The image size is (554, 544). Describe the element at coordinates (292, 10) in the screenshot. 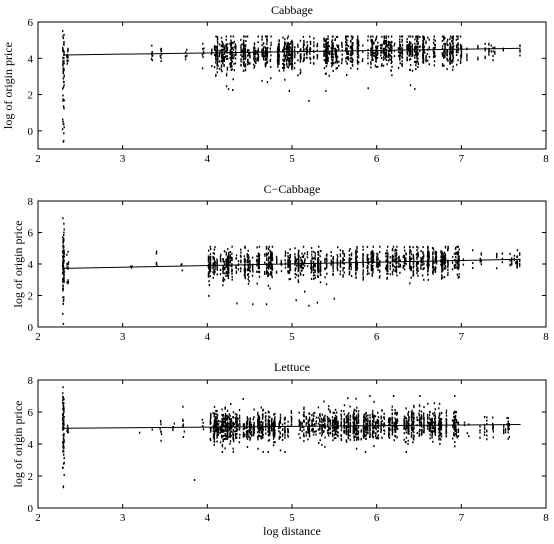

I see `chart-title: Cabbage` at that location.